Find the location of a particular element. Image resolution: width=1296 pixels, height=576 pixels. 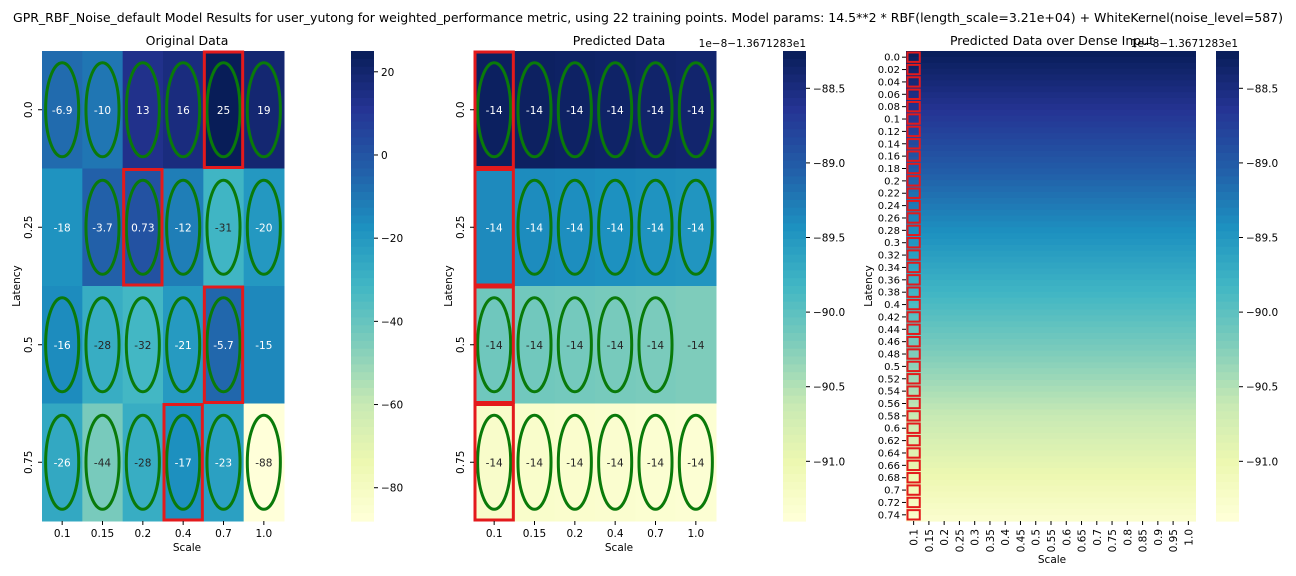

dense-y-tick-label: 0.02 is located at coordinates (889, 70).